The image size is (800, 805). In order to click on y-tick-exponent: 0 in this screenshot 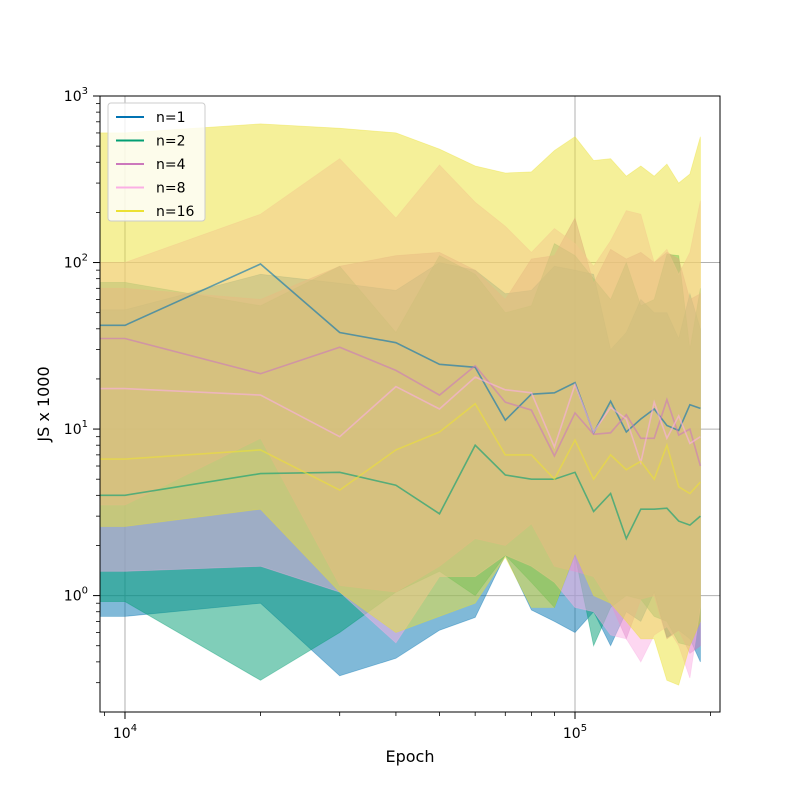, I will do `click(85, 591)`.